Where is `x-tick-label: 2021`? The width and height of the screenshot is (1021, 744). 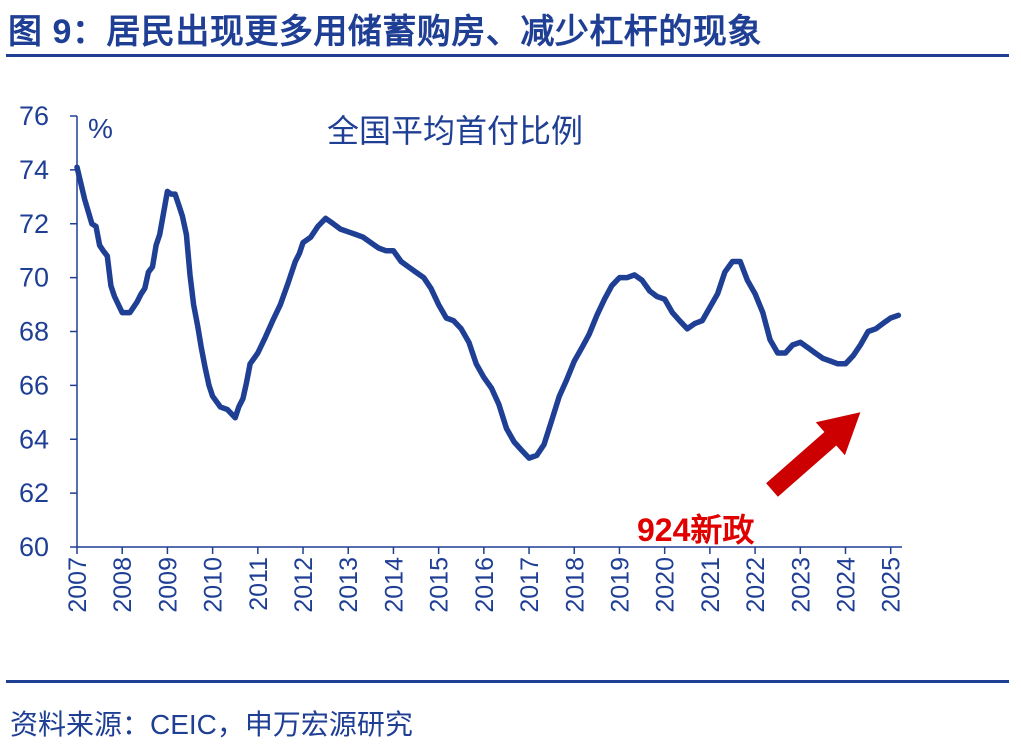 x-tick-label: 2021 is located at coordinates (711, 585).